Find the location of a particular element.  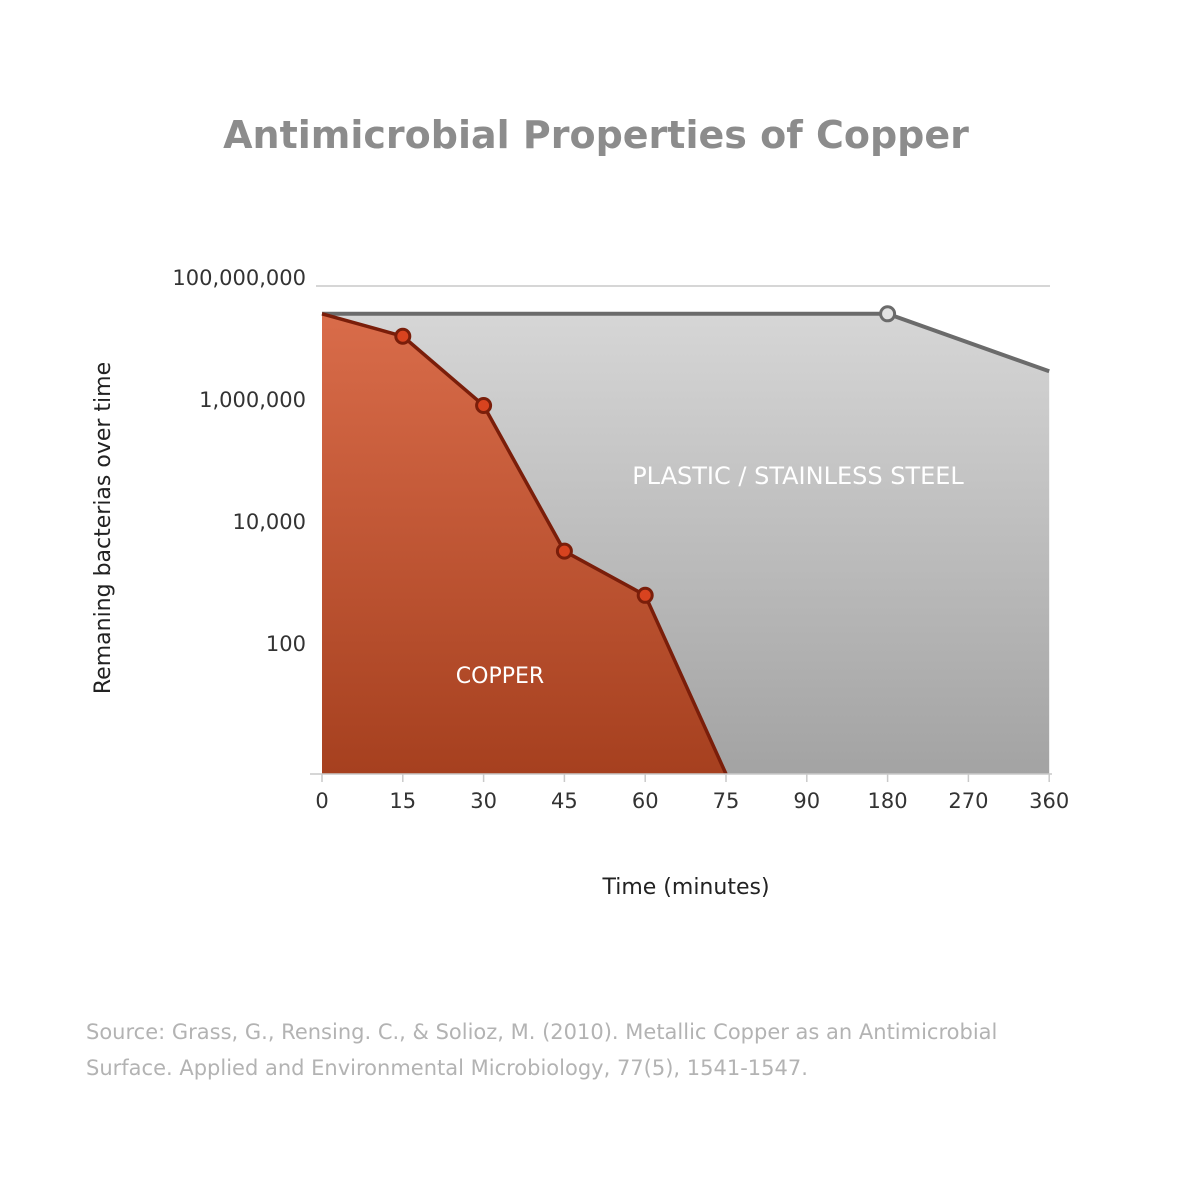

y-tick-label: 1,000,000 is located at coordinates (252, 400).